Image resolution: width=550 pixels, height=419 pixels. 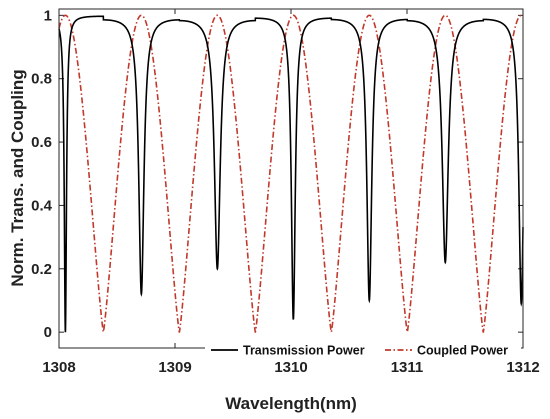 What do you see at coordinates (291, 403) in the screenshot?
I see `x-axis-title: Wavelength(nm)` at bounding box center [291, 403].